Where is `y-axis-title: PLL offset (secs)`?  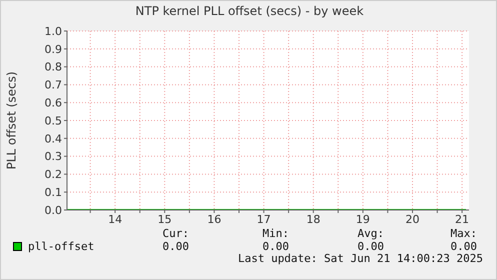
y-axis-title: PLL offset (secs) is located at coordinates (11, 120).